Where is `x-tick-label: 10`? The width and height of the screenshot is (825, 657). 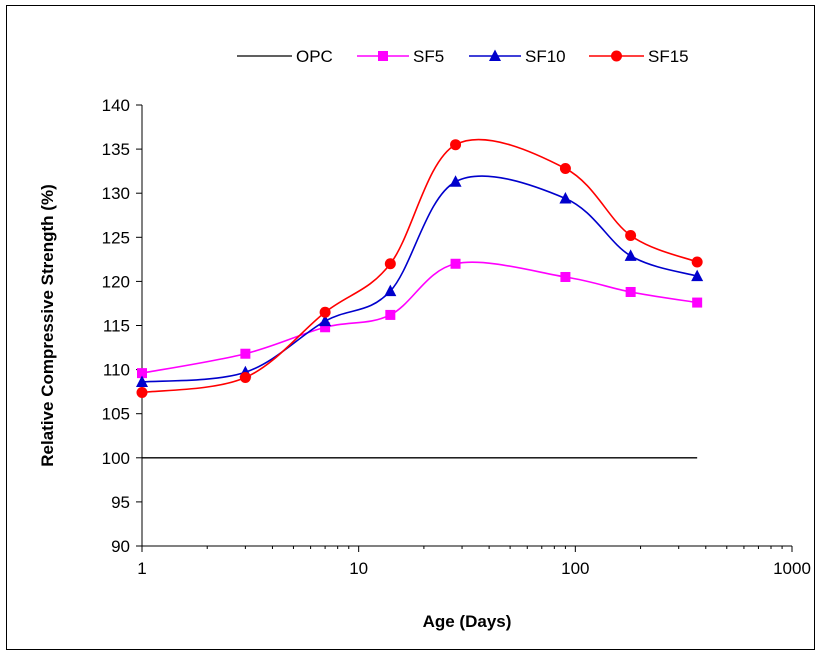 x-tick-label: 10 is located at coordinates (358, 568).